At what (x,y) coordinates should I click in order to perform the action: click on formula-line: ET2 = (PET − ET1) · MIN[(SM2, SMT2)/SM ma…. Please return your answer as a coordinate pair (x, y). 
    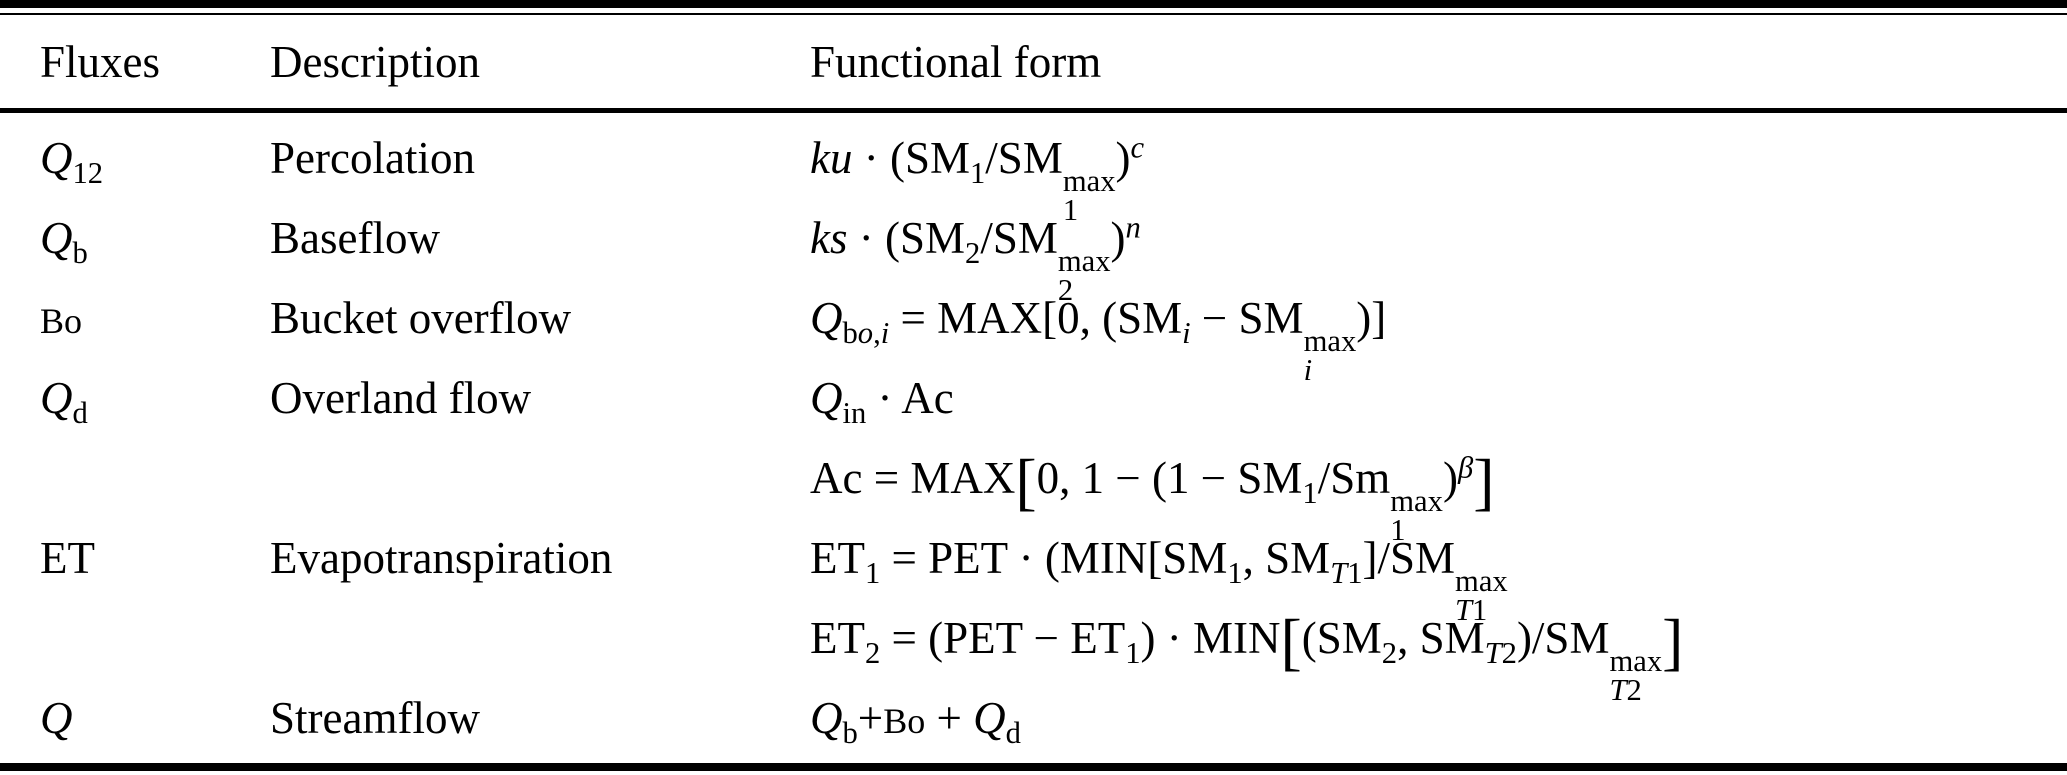
    Looking at the image, I should click on (1247, 656).